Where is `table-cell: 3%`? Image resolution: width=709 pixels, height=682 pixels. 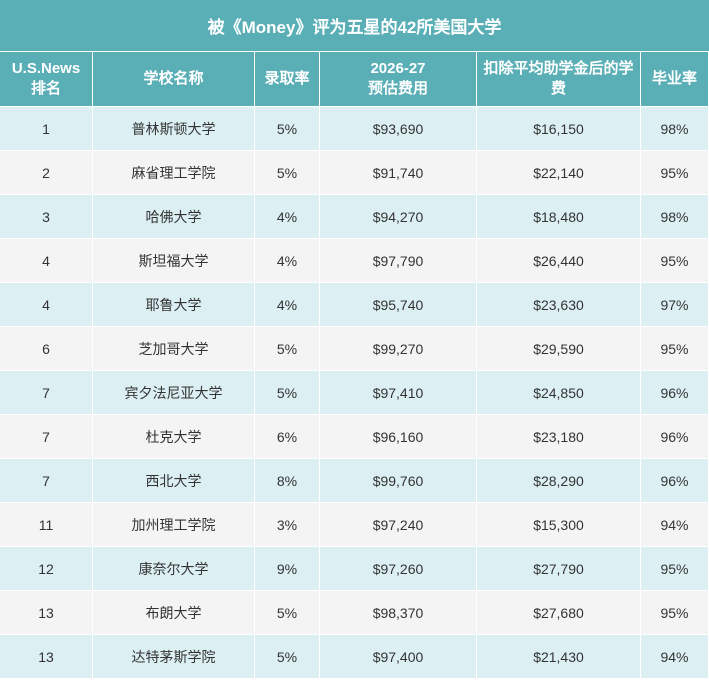
table-cell: 3% is located at coordinates (287, 525).